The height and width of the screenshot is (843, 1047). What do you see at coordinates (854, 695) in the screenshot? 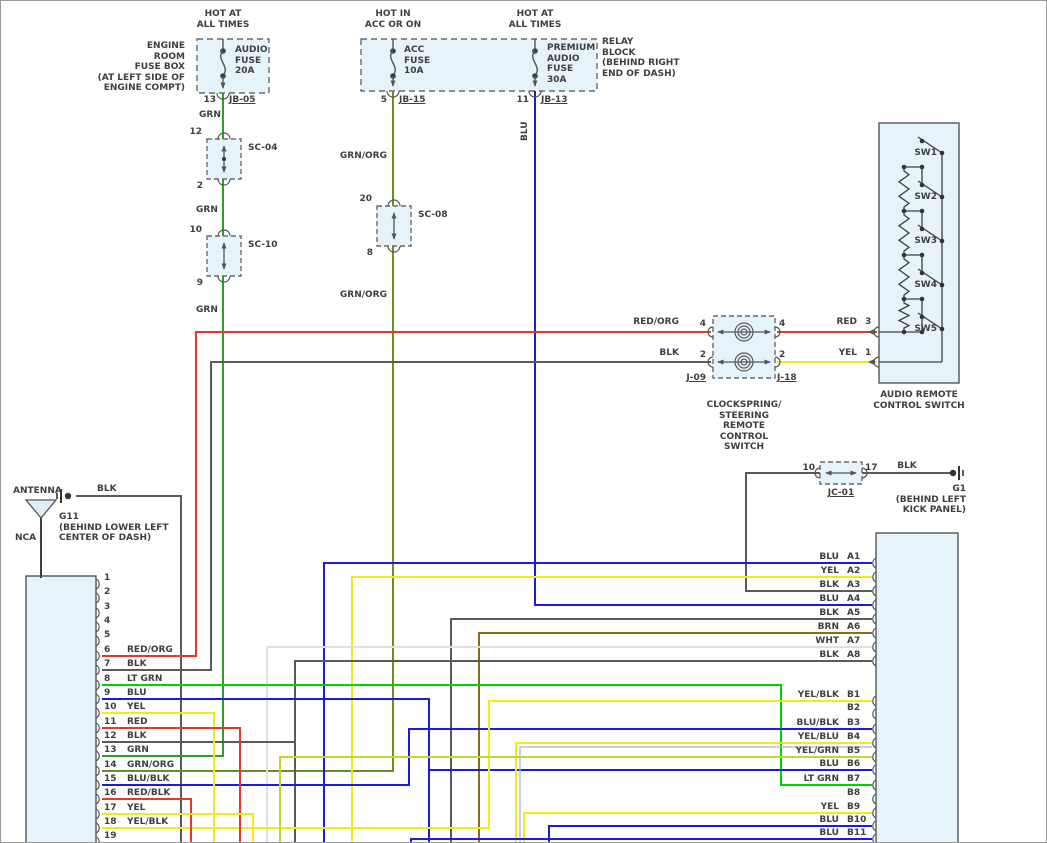
I see `right-b-B1-pin-number: B1` at bounding box center [854, 695].